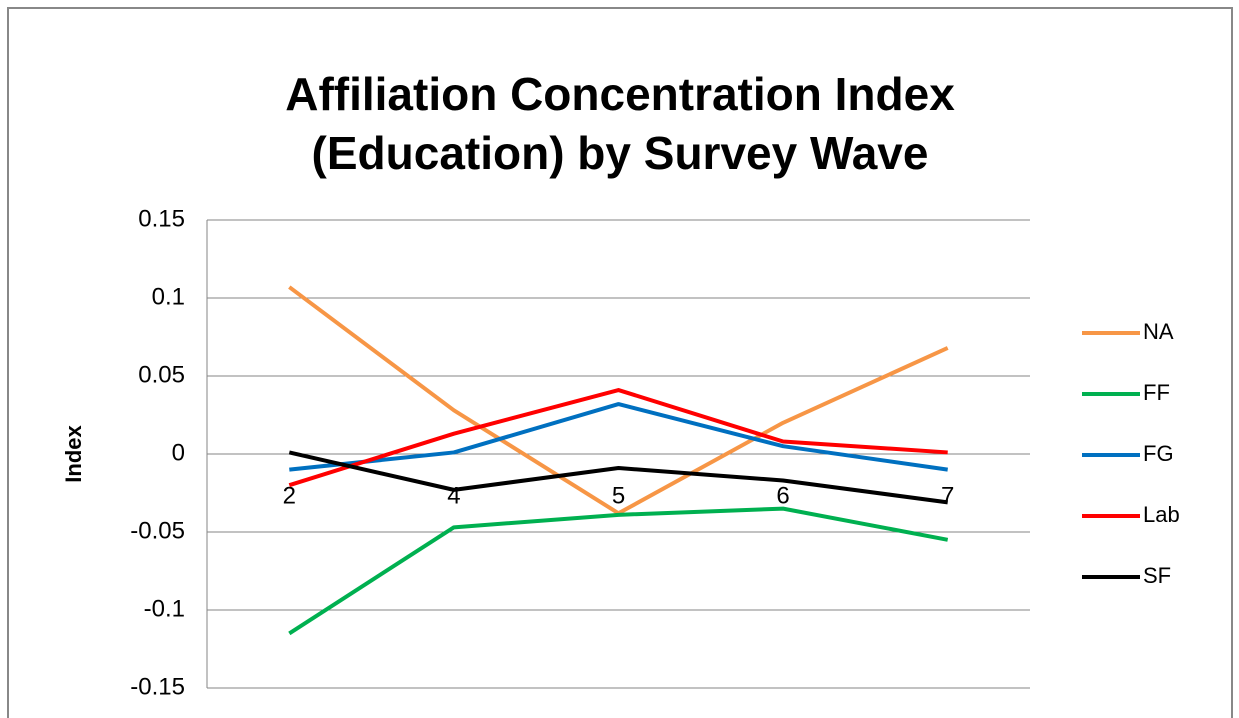 This screenshot has height=718, width=1239. I want to click on chart-title: Affiliation Concentration Index, so click(620, 94).